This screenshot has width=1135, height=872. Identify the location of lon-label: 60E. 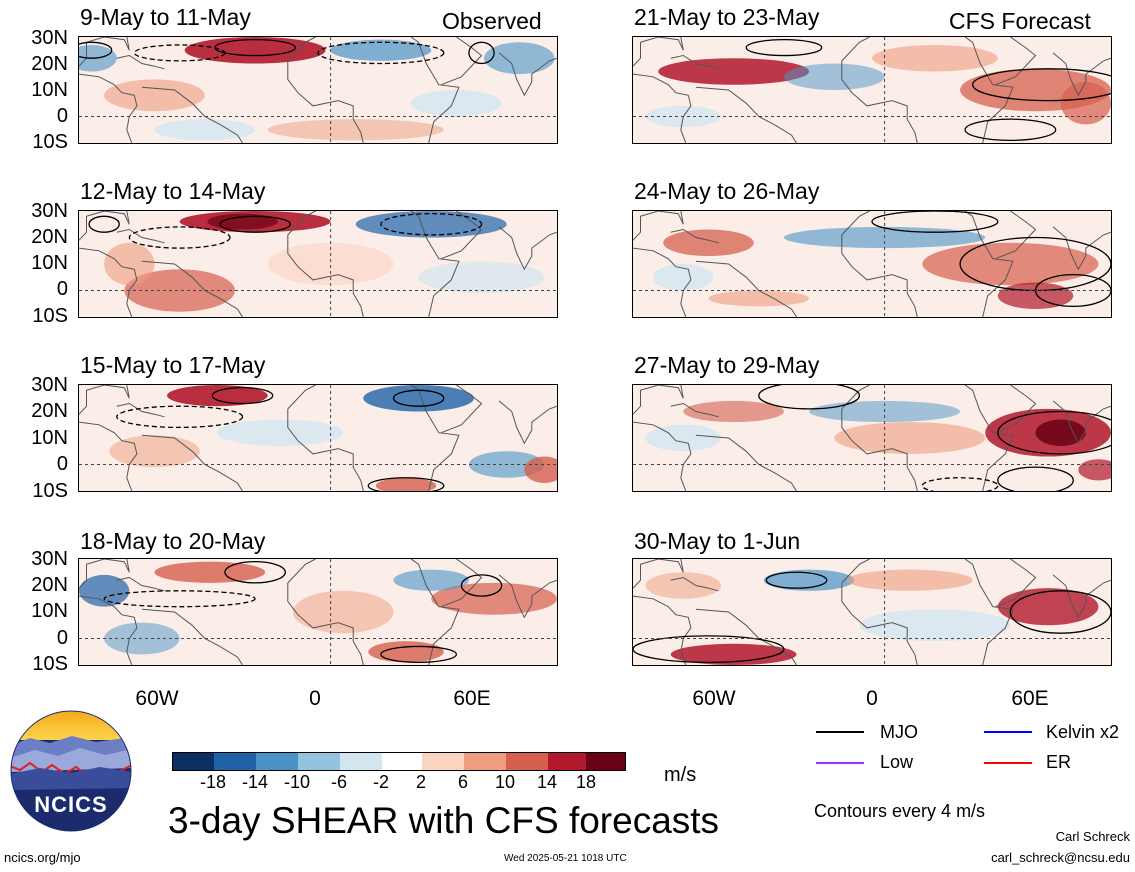
(472, 698).